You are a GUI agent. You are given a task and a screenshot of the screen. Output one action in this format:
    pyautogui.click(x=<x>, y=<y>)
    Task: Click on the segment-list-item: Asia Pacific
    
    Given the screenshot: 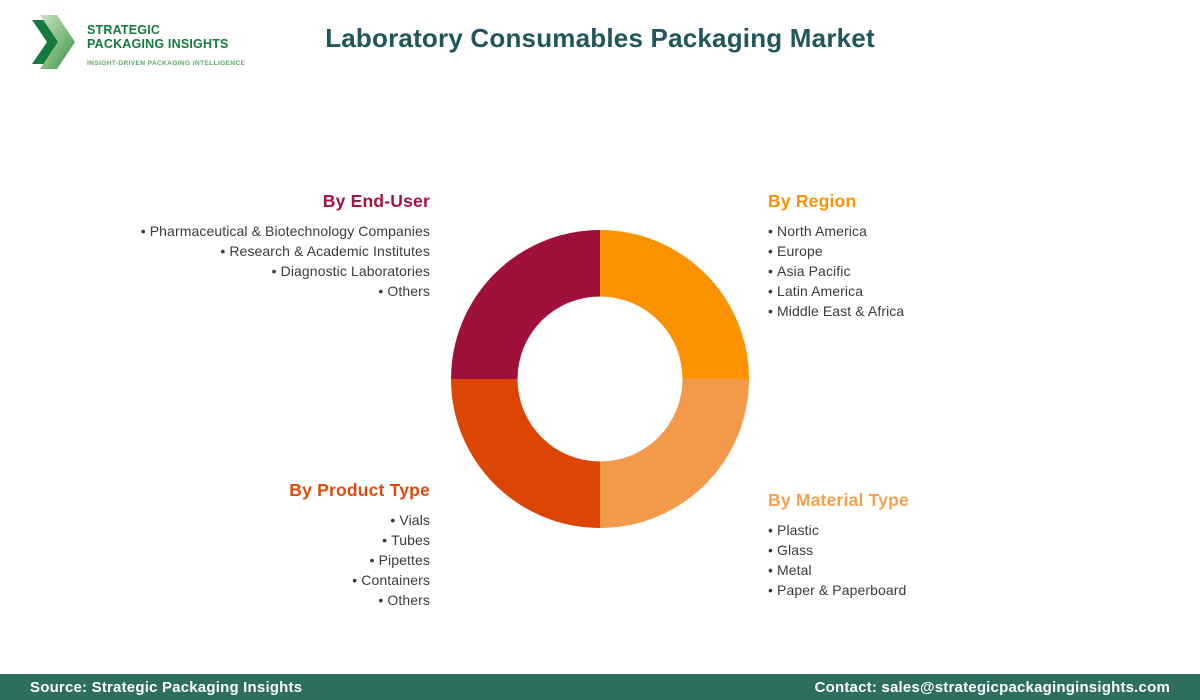 What is the action you would take?
    pyautogui.click(x=933, y=271)
    